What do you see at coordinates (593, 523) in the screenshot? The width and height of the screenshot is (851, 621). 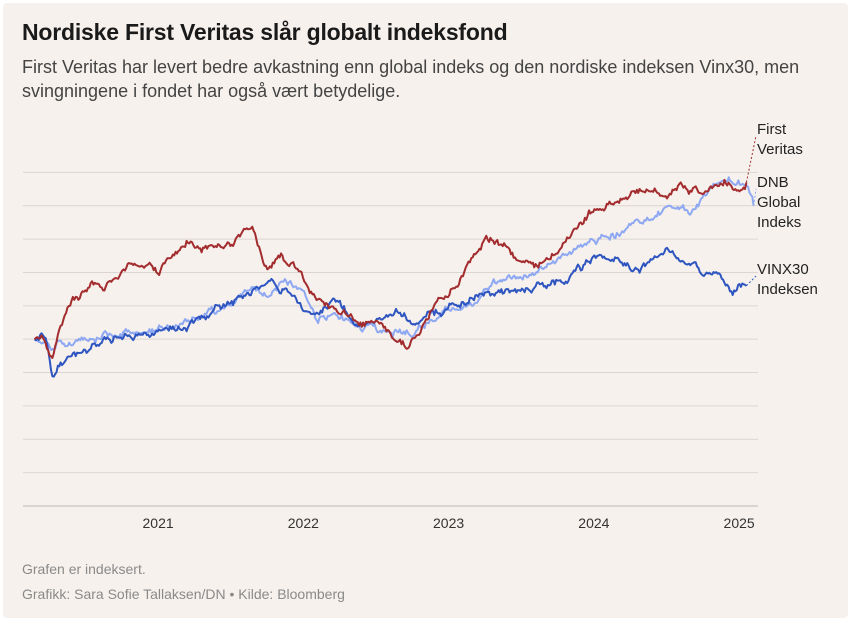 I see `x-tick-label: 2024` at bounding box center [593, 523].